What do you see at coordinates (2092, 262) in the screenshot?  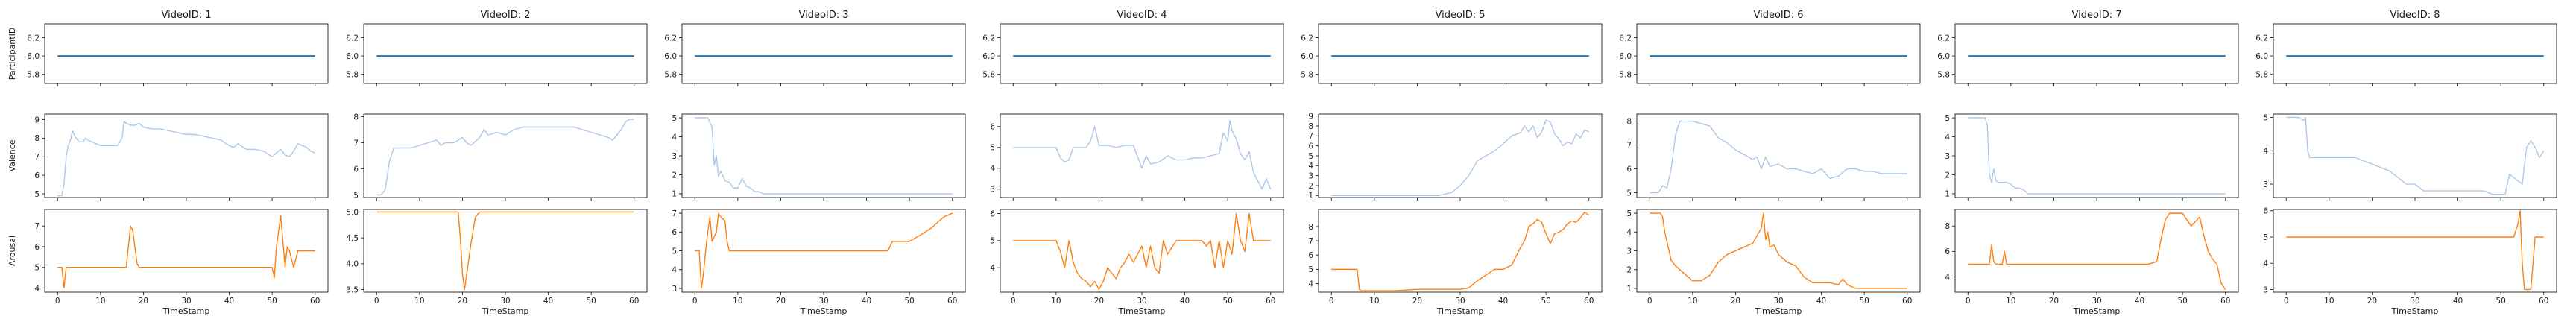 I see `subplot: 4 6 8 0 10 20 30 40 50 60 TimeStamp` at bounding box center [2092, 262].